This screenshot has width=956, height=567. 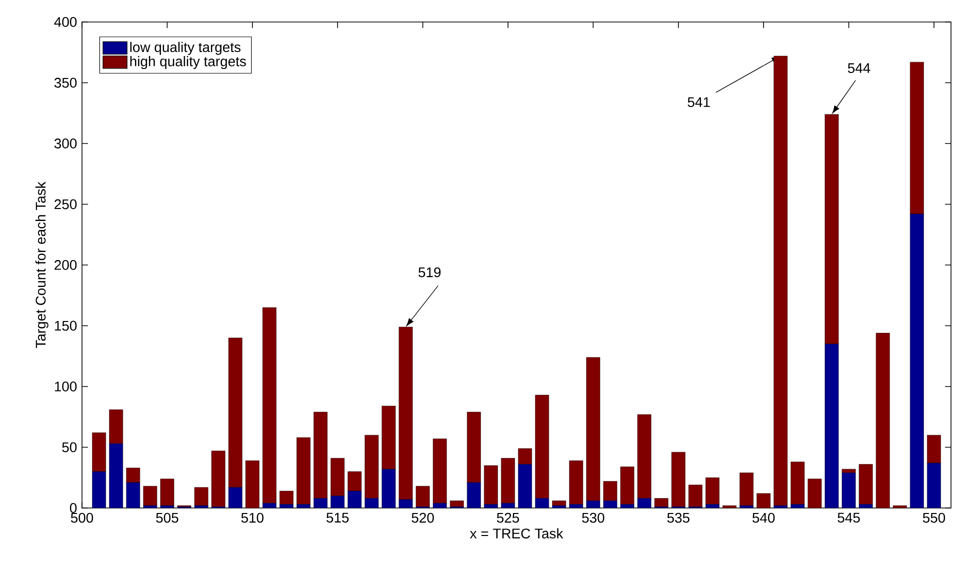 I want to click on x-tick-label: 505, so click(x=167, y=517).